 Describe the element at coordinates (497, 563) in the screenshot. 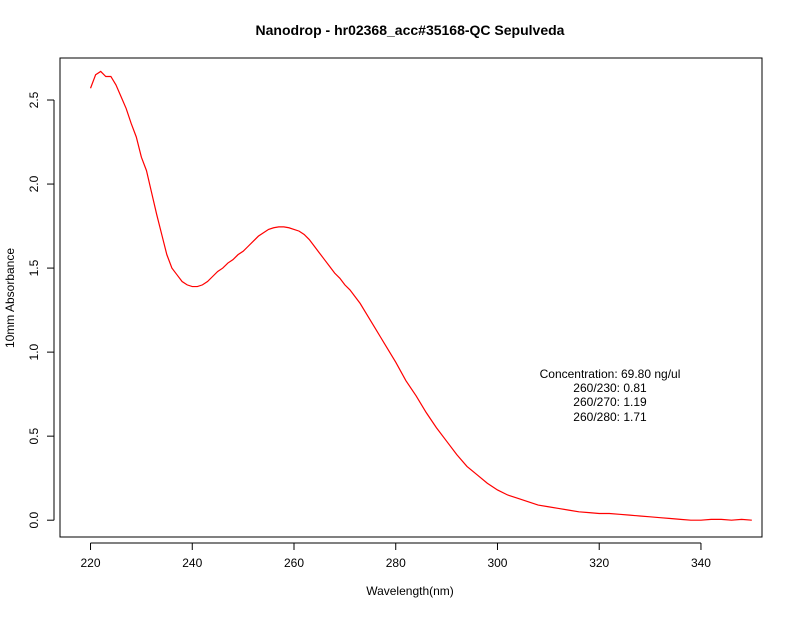

I see `x-tick-label: 300` at that location.